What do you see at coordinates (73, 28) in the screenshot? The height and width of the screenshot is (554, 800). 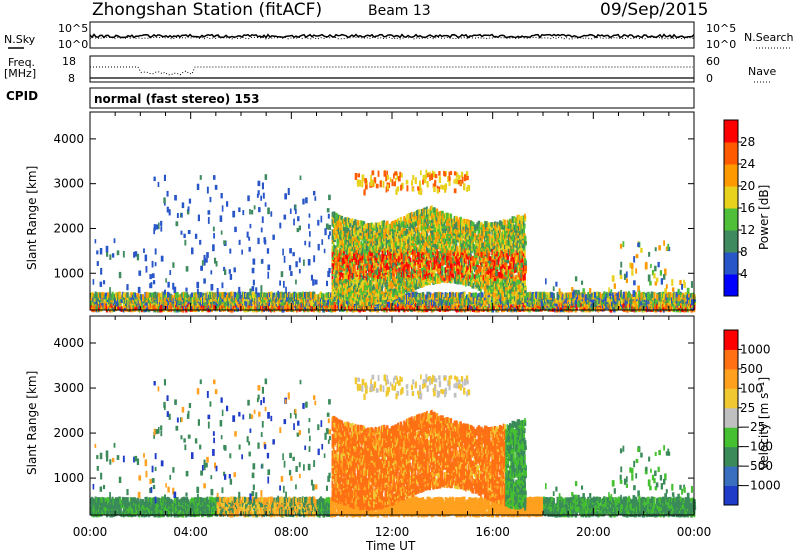 I see `noise-left-tick-top: 10^5` at bounding box center [73, 28].